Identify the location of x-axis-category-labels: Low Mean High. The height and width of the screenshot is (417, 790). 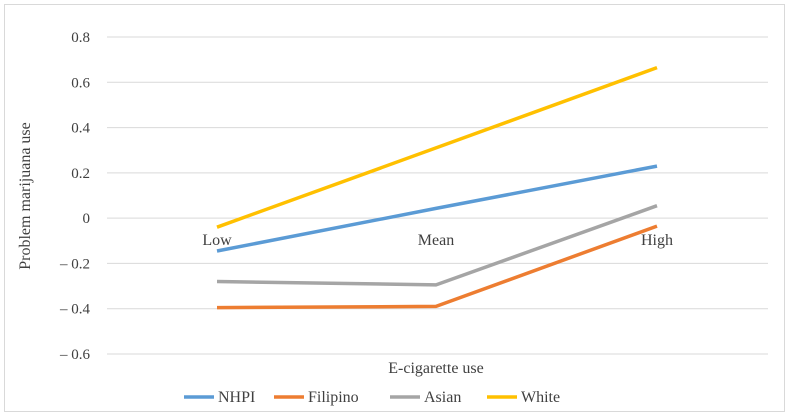
(437, 240).